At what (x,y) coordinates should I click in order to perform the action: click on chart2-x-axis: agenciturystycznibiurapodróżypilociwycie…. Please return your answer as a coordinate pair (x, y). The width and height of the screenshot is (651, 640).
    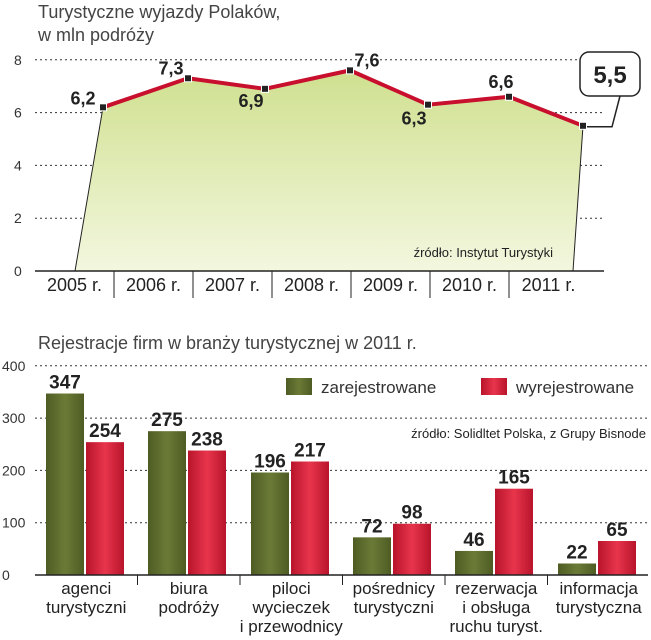
    Looking at the image, I should click on (341, 605).